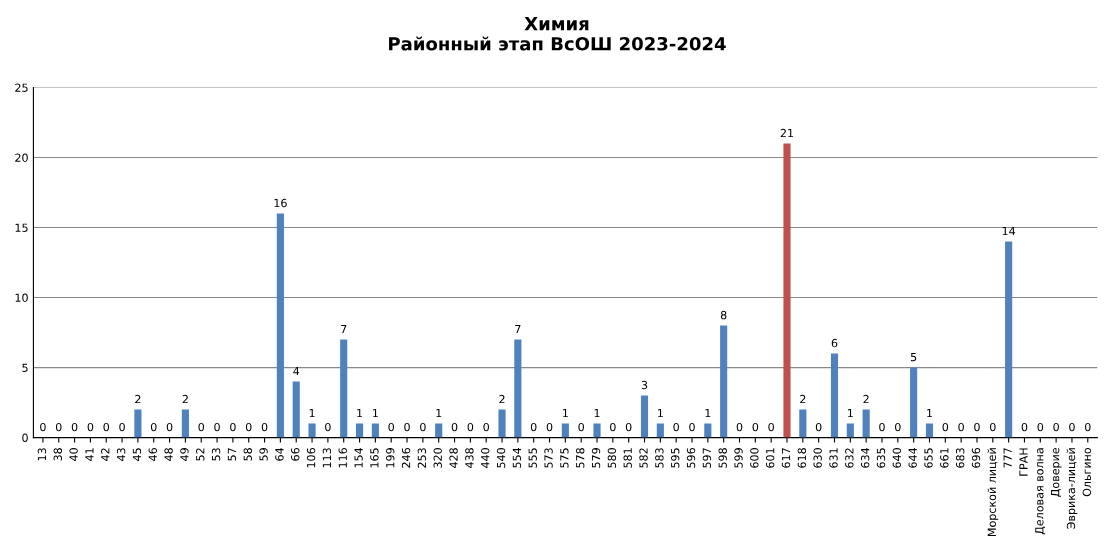 The height and width of the screenshot is (547, 1114). I want to click on x-tick-label: 635, so click(881, 458).